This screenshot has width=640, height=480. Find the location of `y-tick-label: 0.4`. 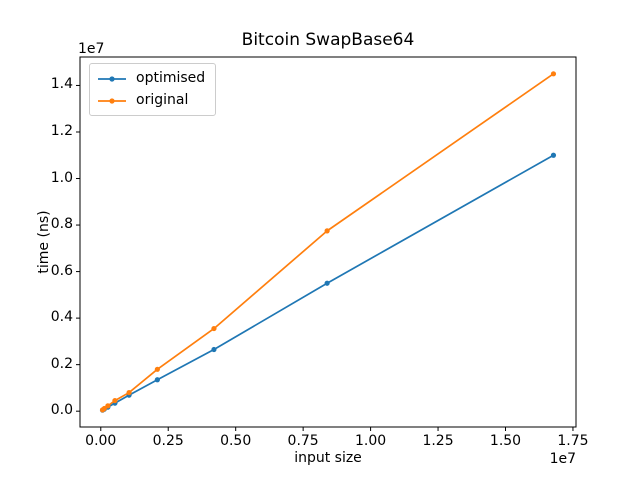

y-tick-label: 0.4 is located at coordinates (61, 317).